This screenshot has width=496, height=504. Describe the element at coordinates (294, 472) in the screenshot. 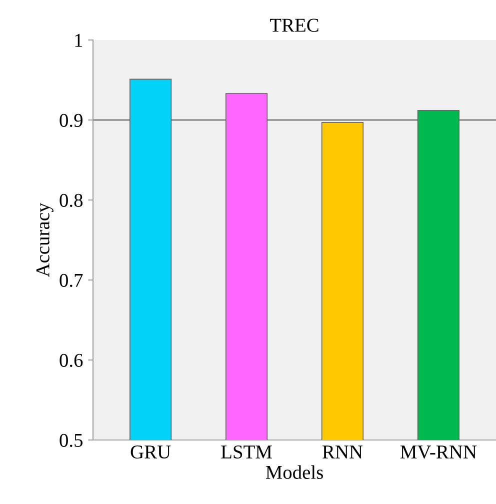

I see `x-axis-title: Models` at that location.